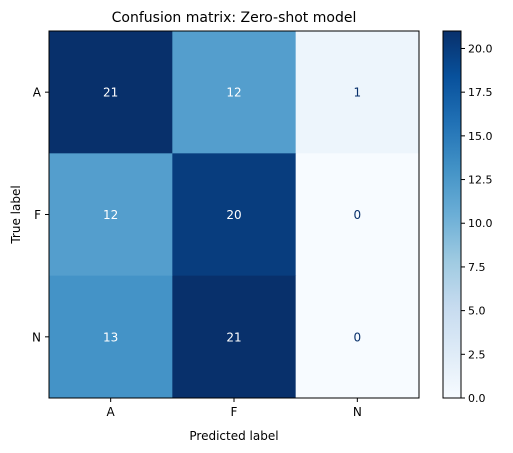  What do you see at coordinates (357, 412) in the screenshot?
I see `x-tick-label: N` at bounding box center [357, 412].